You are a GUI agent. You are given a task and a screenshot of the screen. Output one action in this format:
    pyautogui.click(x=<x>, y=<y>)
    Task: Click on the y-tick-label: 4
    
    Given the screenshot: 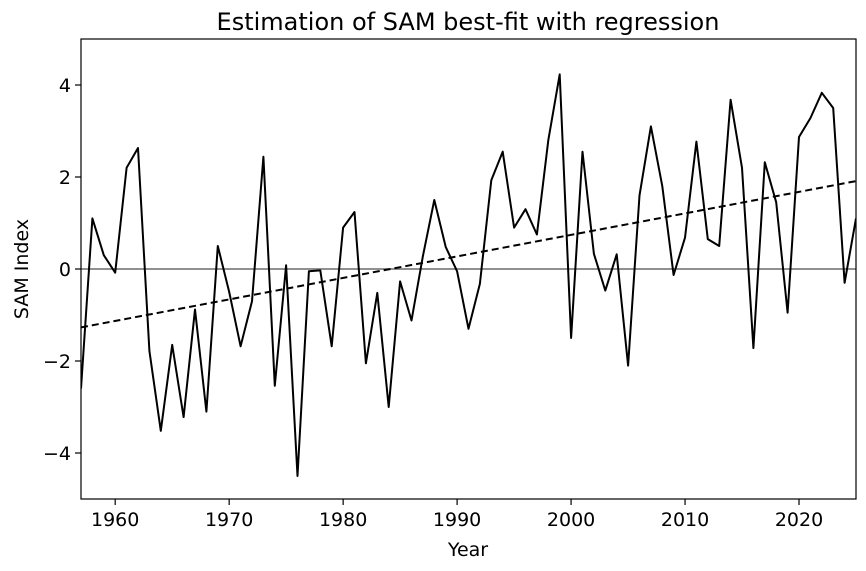 What is the action you would take?
    pyautogui.click(x=65, y=86)
    